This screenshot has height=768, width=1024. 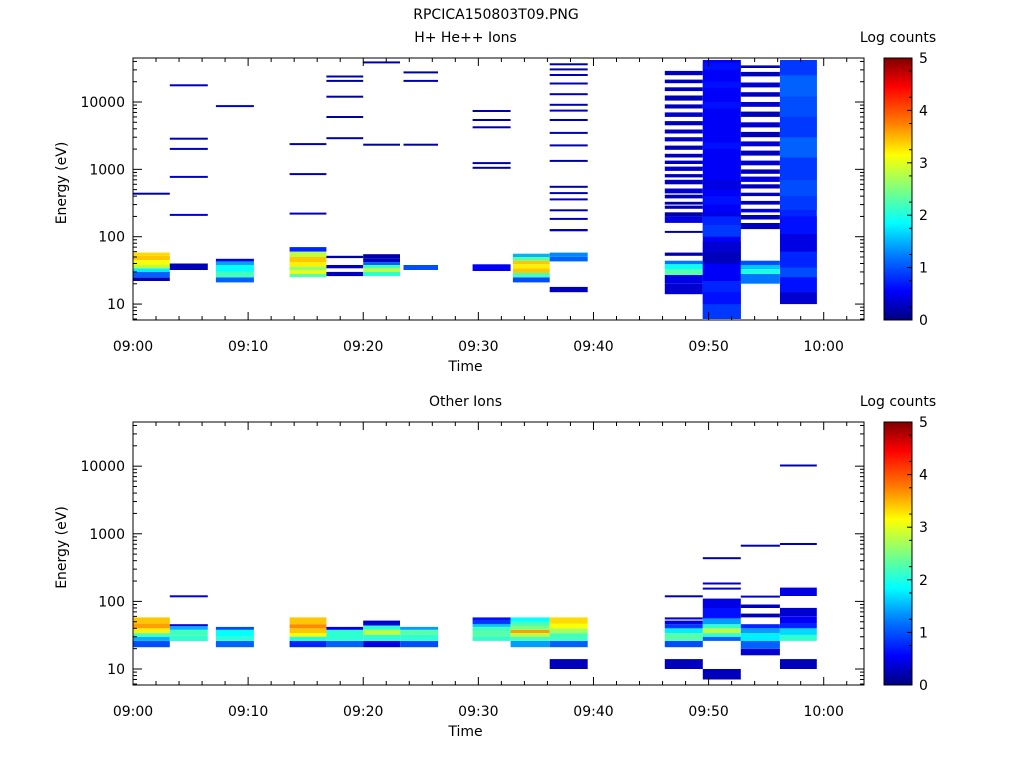 What do you see at coordinates (107, 535) in the screenshot?
I see `y-tick-label: 1000` at bounding box center [107, 535].